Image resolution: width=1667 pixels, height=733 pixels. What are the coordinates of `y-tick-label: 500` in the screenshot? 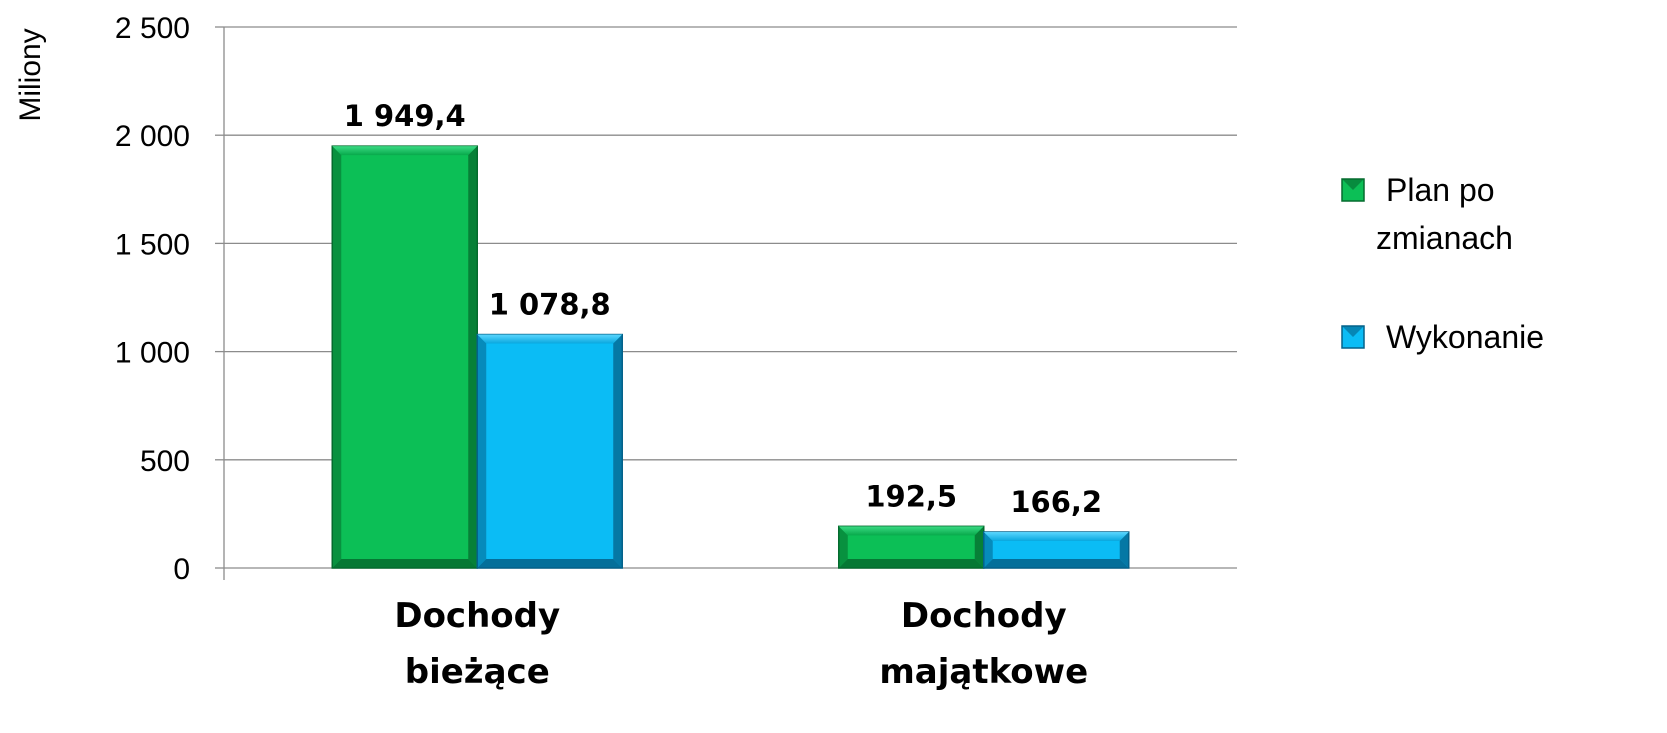 It's located at (165, 461).